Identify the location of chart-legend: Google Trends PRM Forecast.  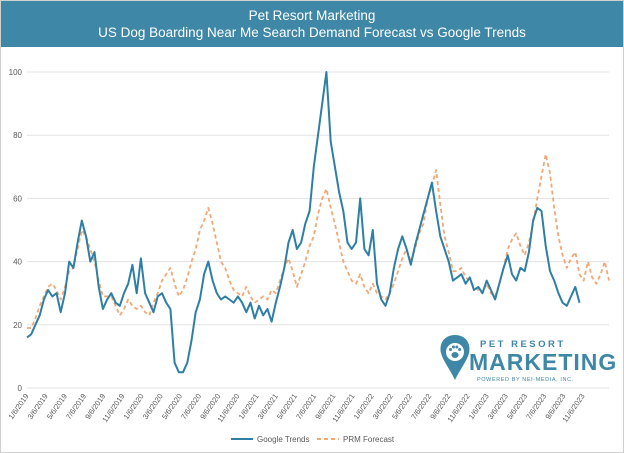
(313, 439).